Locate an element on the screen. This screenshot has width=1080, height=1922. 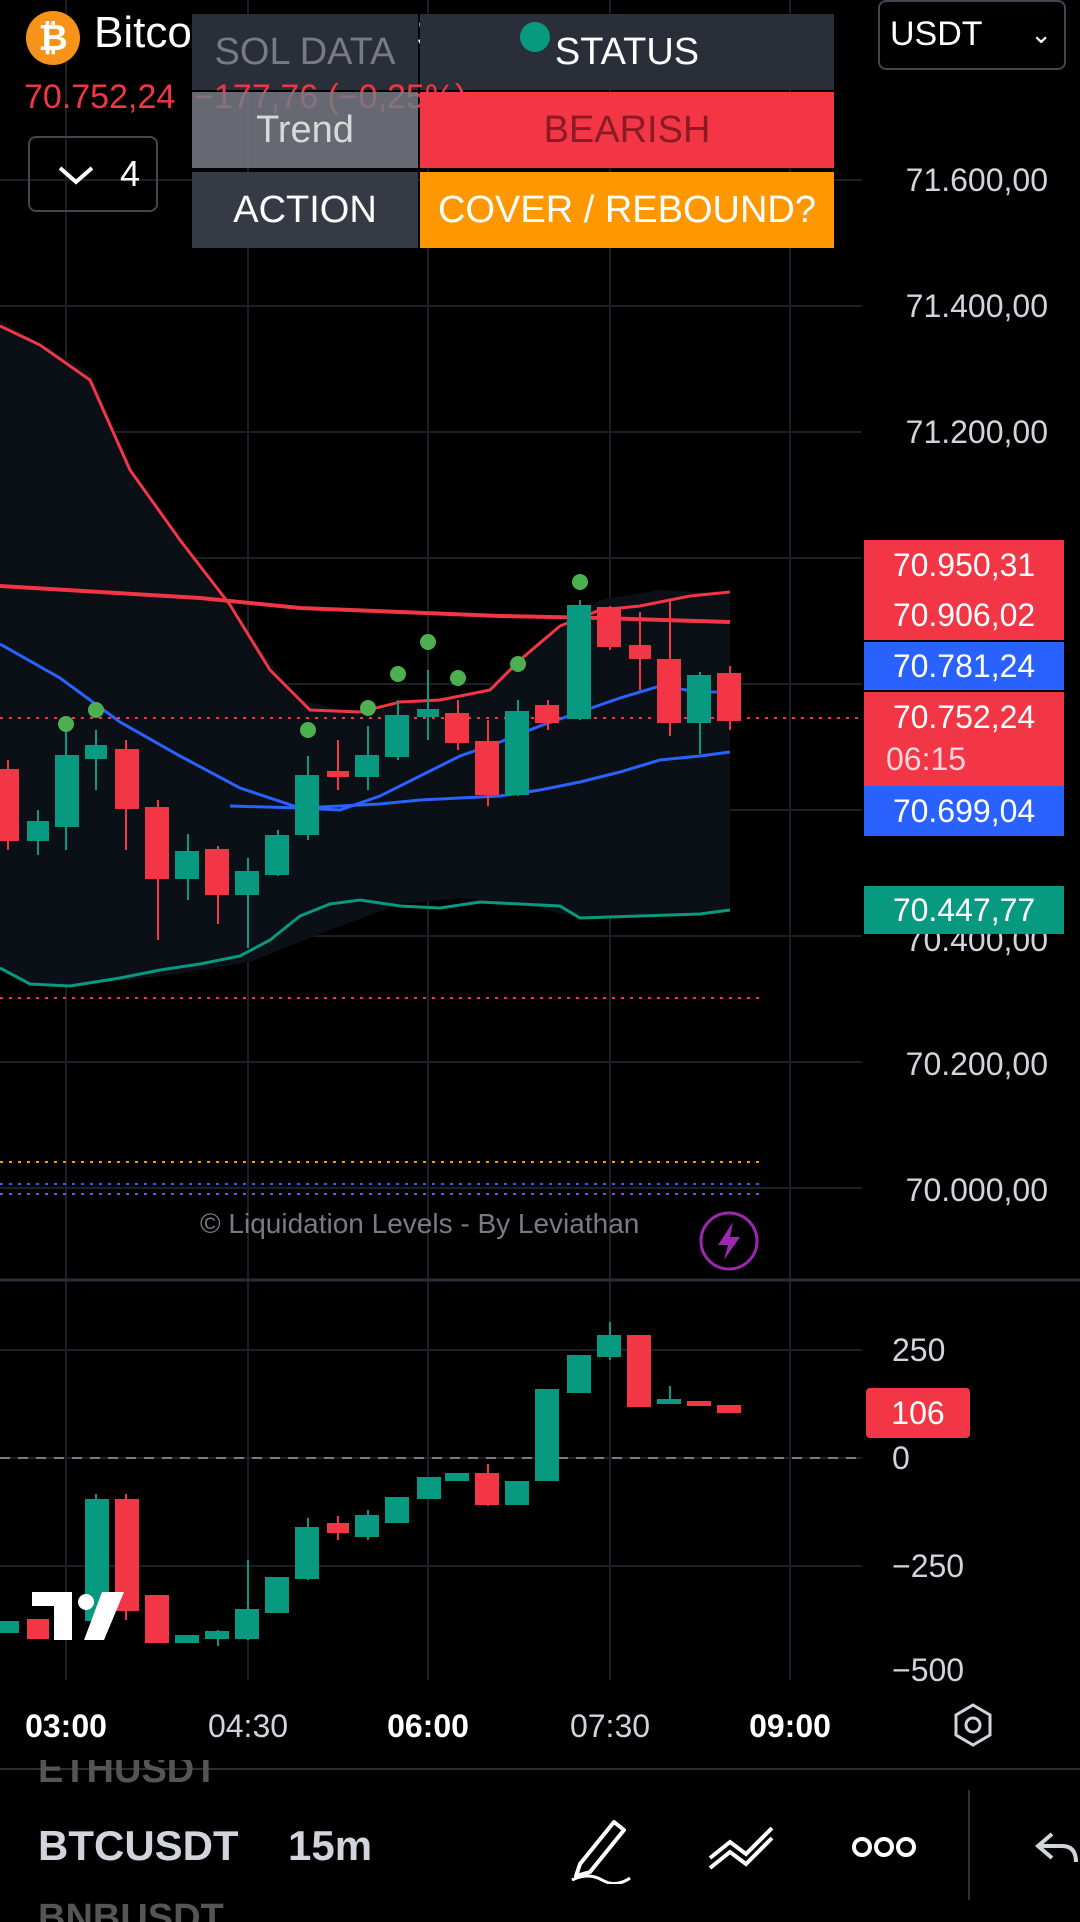
last-price: 70.752,24 is located at coordinates (100, 97).